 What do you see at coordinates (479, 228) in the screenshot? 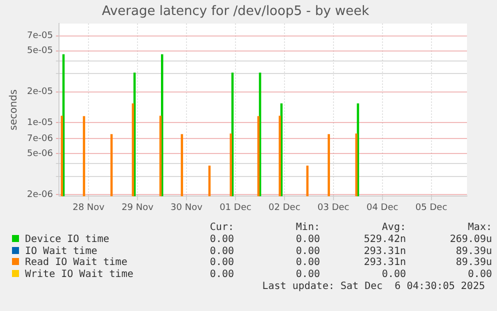
I see `text: Max:` at bounding box center [479, 228].